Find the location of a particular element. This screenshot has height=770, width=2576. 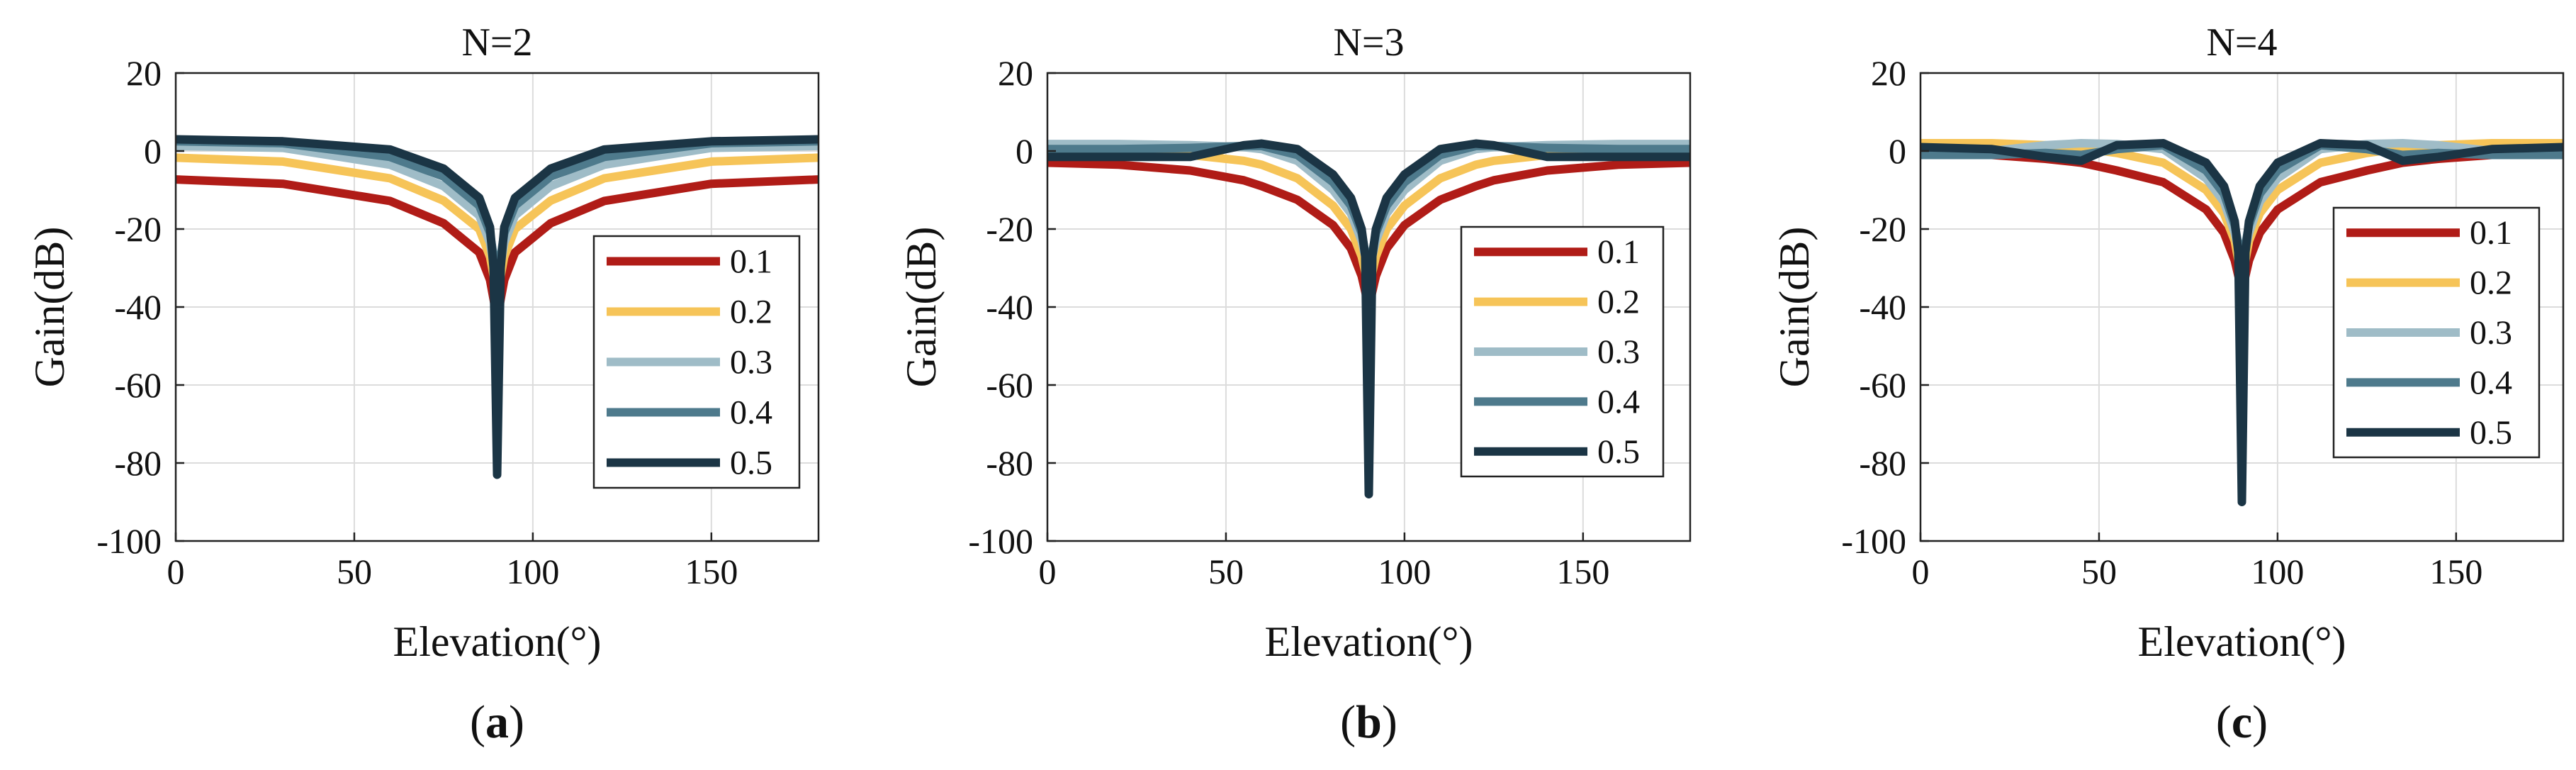

chart-title: N=4 is located at coordinates (2241, 43).